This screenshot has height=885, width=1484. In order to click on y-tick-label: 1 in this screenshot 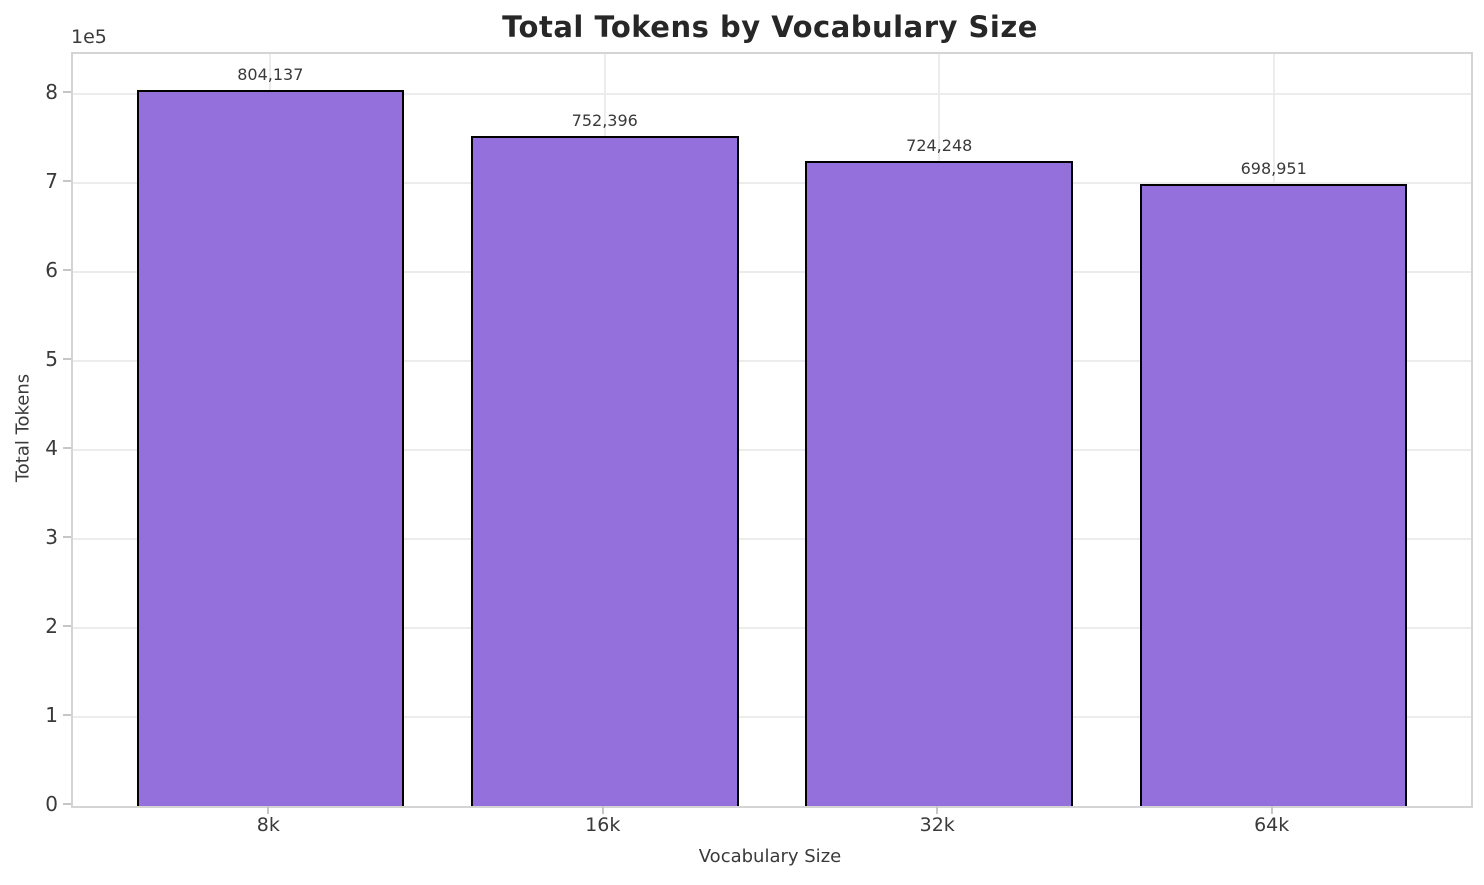, I will do `click(51, 715)`.